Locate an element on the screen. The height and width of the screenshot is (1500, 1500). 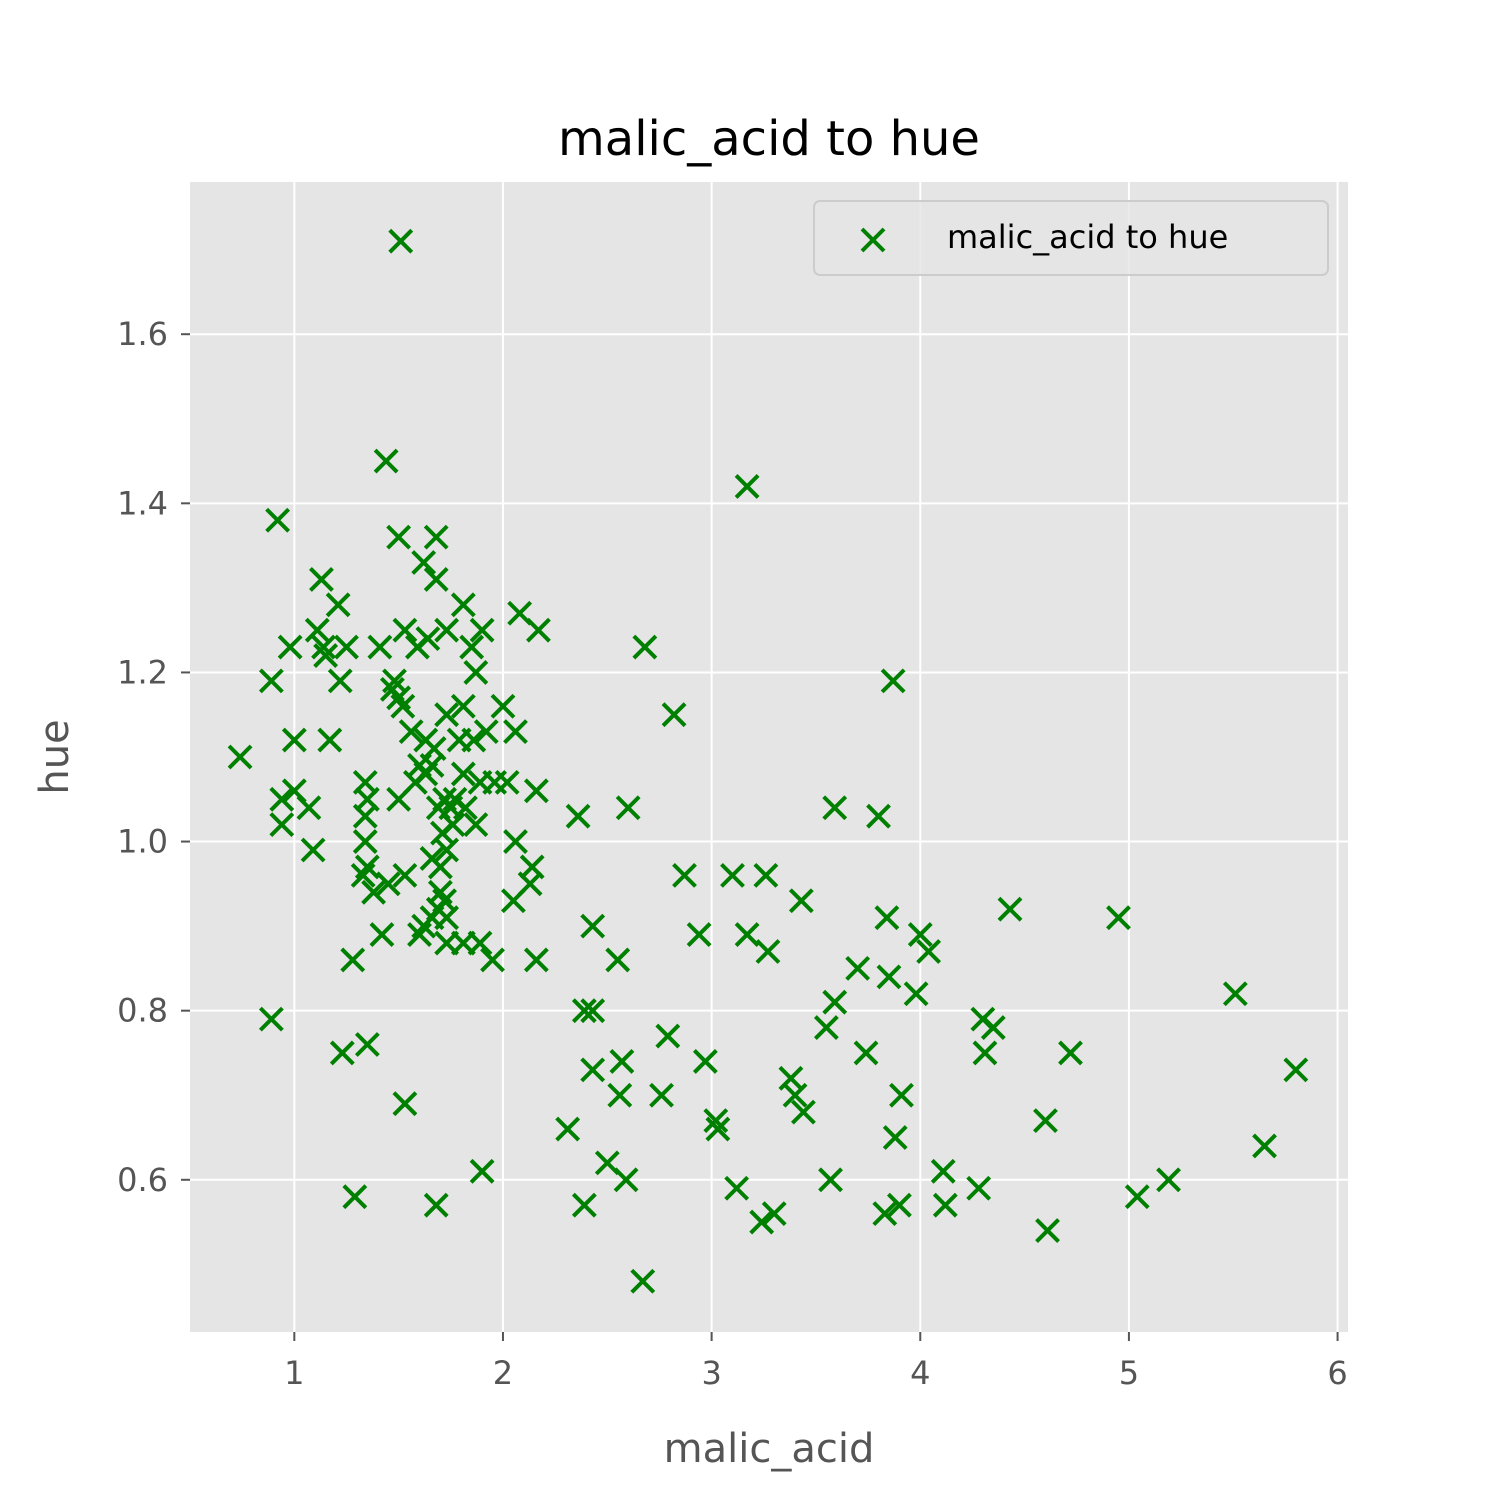
y-axis-label: hue is located at coordinates (55, 756).